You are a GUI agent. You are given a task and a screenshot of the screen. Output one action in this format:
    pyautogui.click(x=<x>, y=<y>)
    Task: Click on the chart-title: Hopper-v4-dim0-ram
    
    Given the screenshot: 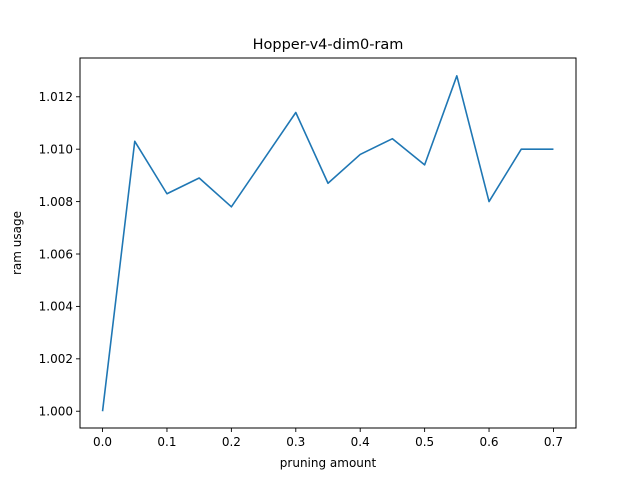 What is the action you would take?
    pyautogui.click(x=328, y=45)
    